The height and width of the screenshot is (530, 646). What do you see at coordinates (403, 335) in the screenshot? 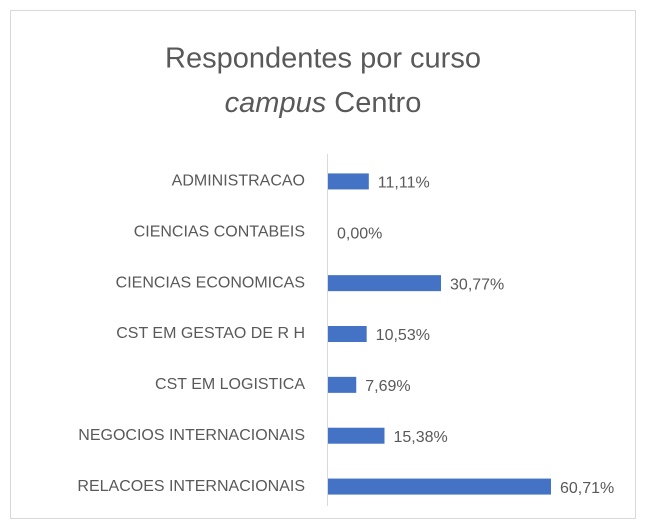
I see `data-label: 10,53%` at bounding box center [403, 335].